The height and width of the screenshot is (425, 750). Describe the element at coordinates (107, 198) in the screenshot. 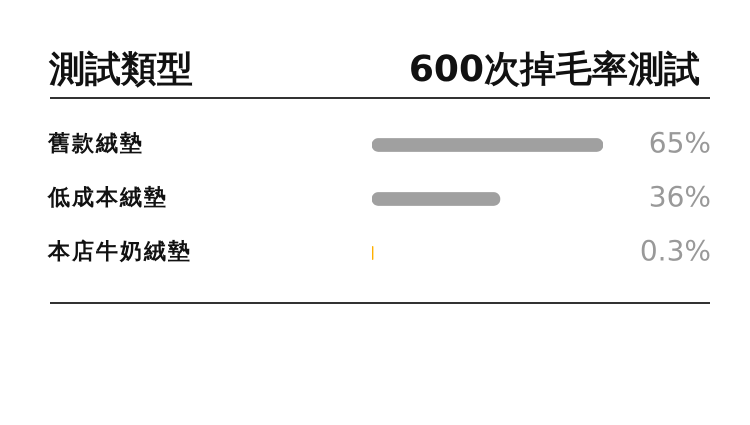

I see `y-tick-label: 低成本絨墊` at that location.